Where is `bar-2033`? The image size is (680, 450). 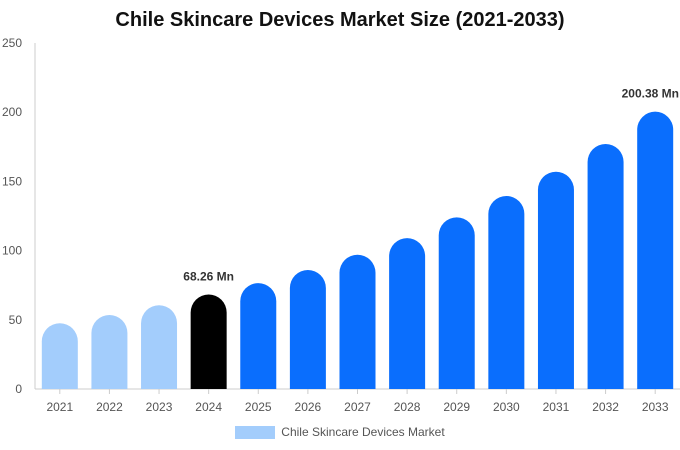 bar-2033 is located at coordinates (655, 250).